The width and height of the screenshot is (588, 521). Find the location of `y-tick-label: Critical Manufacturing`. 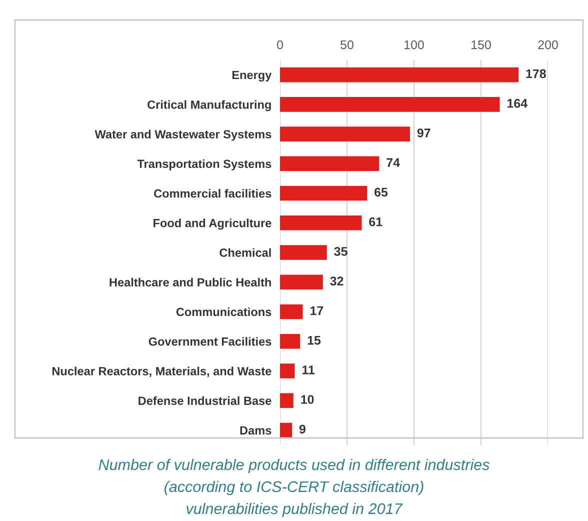

y-tick-label: Critical Manufacturing is located at coordinates (209, 106).